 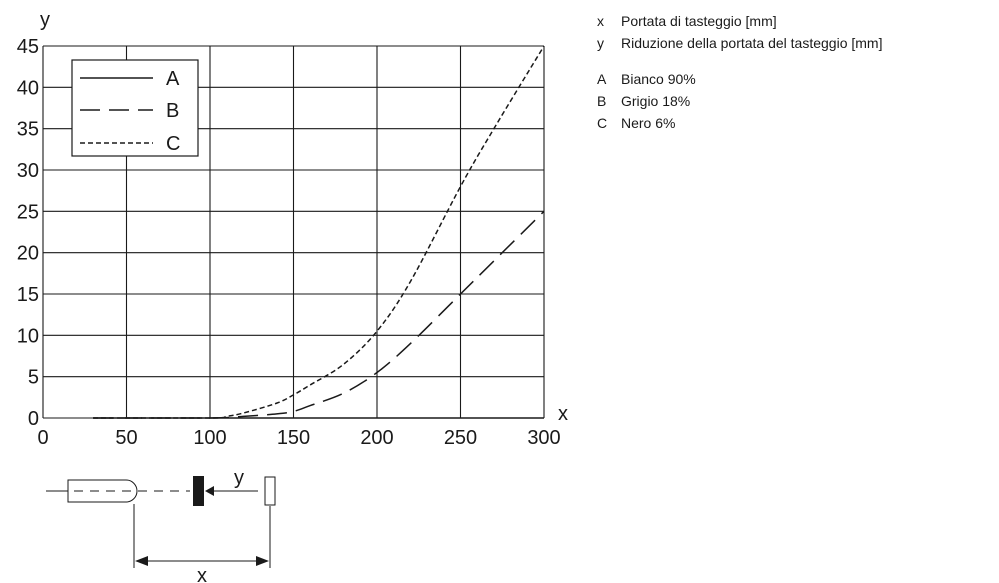 What do you see at coordinates (42, 438) in the screenshot?
I see `x-tick-label: 0` at bounding box center [42, 438].